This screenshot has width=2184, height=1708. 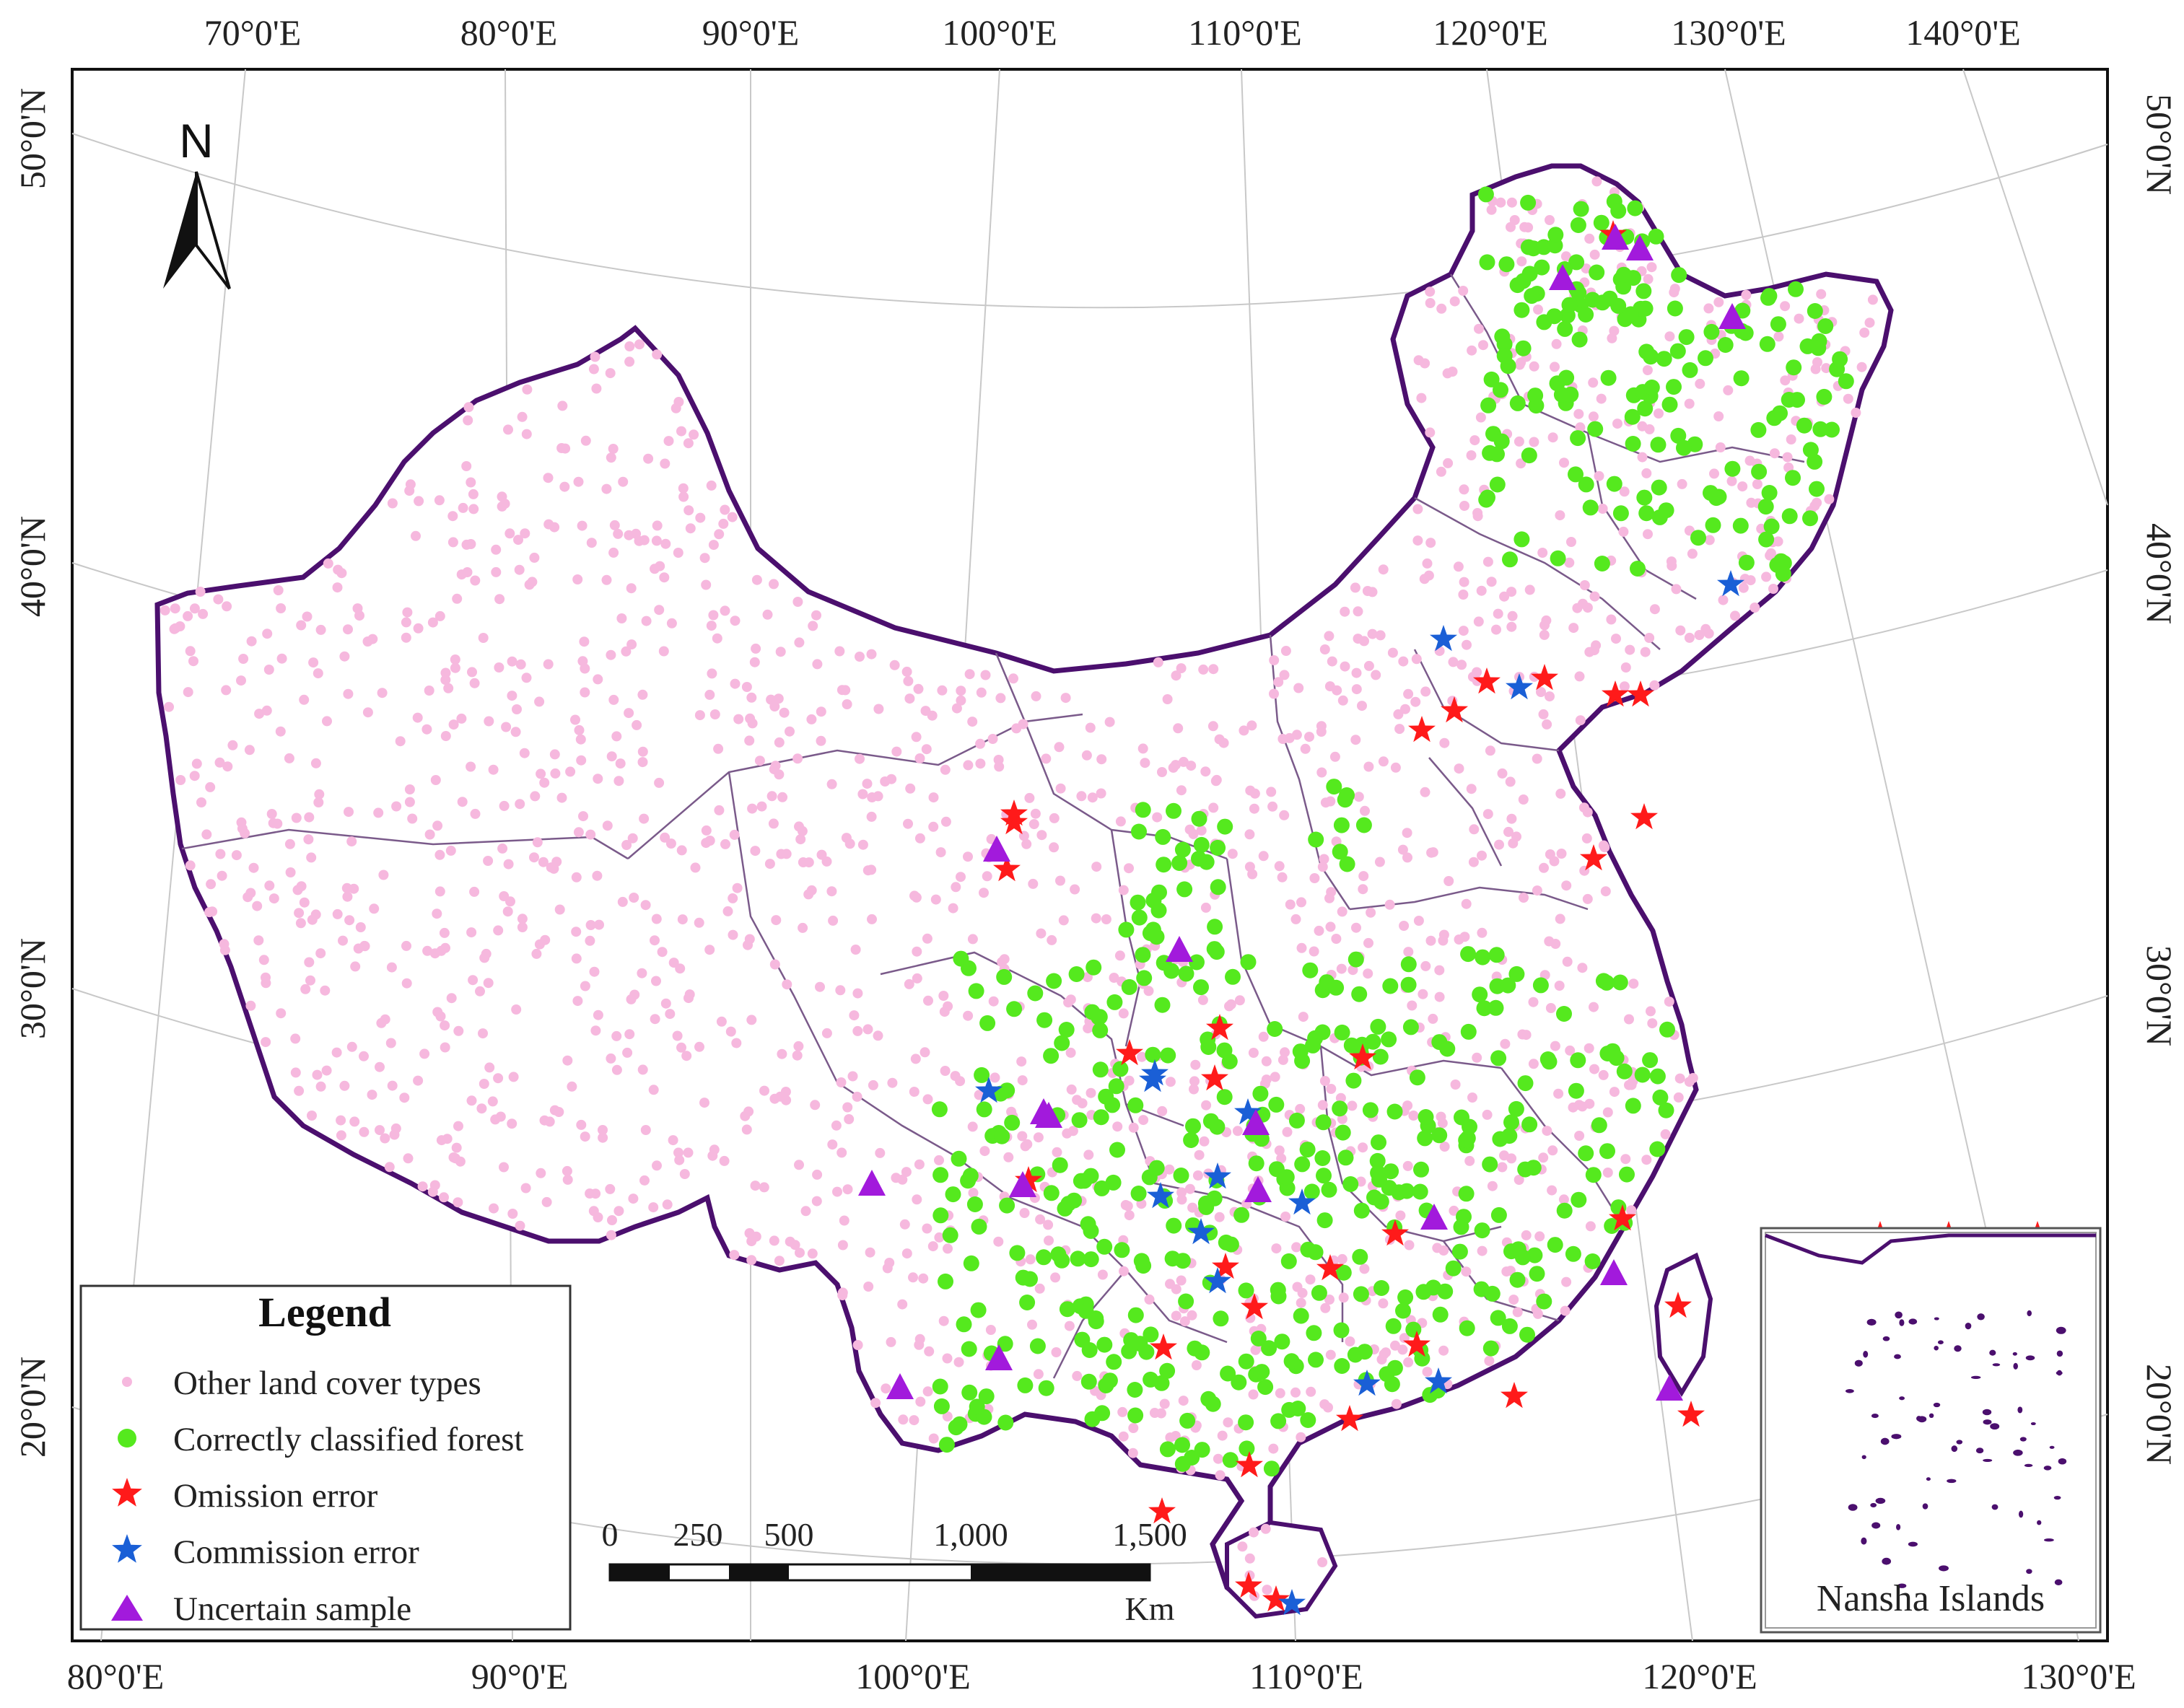 What do you see at coordinates (127, 1608) in the screenshot?
I see `legend-symbol-uncertain` at bounding box center [127, 1608].